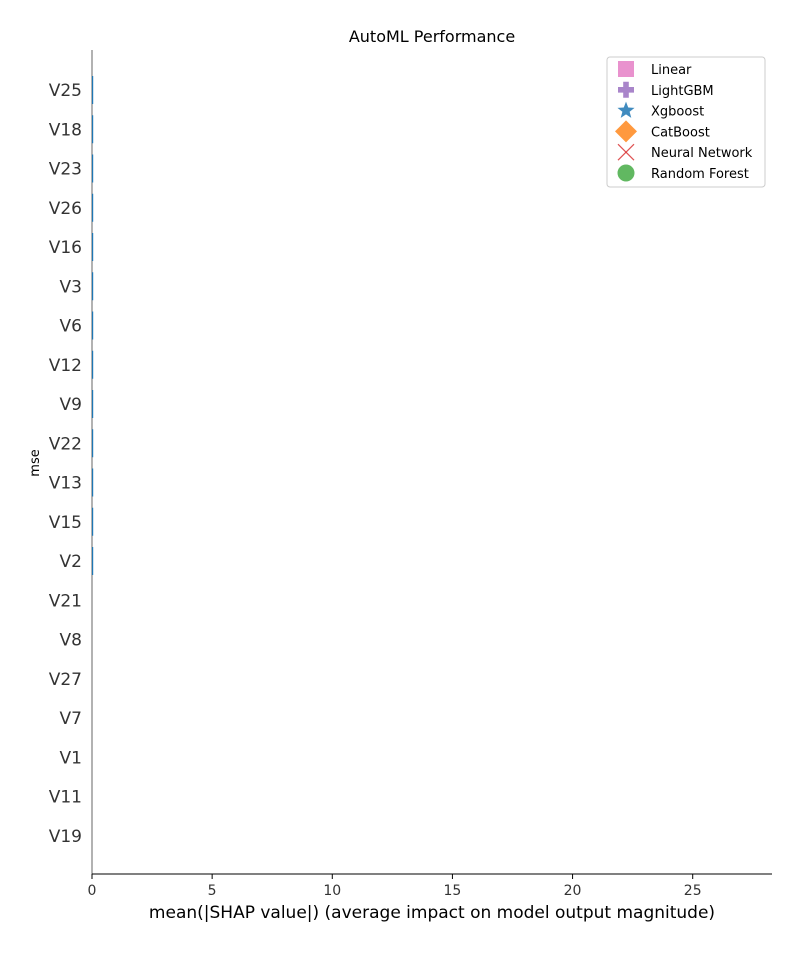 The height and width of the screenshot is (954, 800). I want to click on bar-V12, so click(93, 364).